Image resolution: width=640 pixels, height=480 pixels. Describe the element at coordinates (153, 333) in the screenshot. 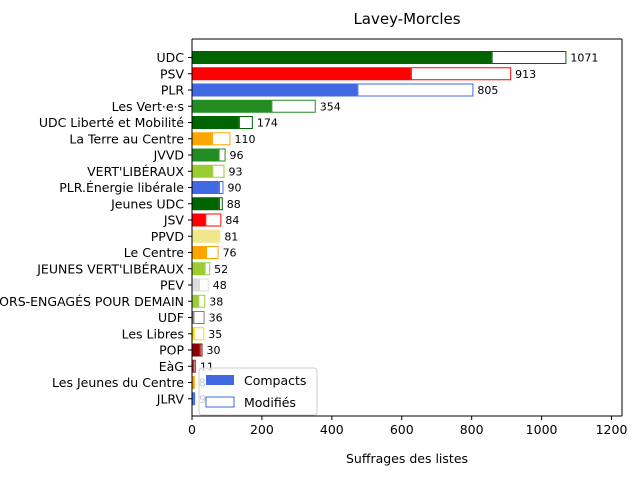

I see `y-tick-label-les-libres: Les Libres` at that location.